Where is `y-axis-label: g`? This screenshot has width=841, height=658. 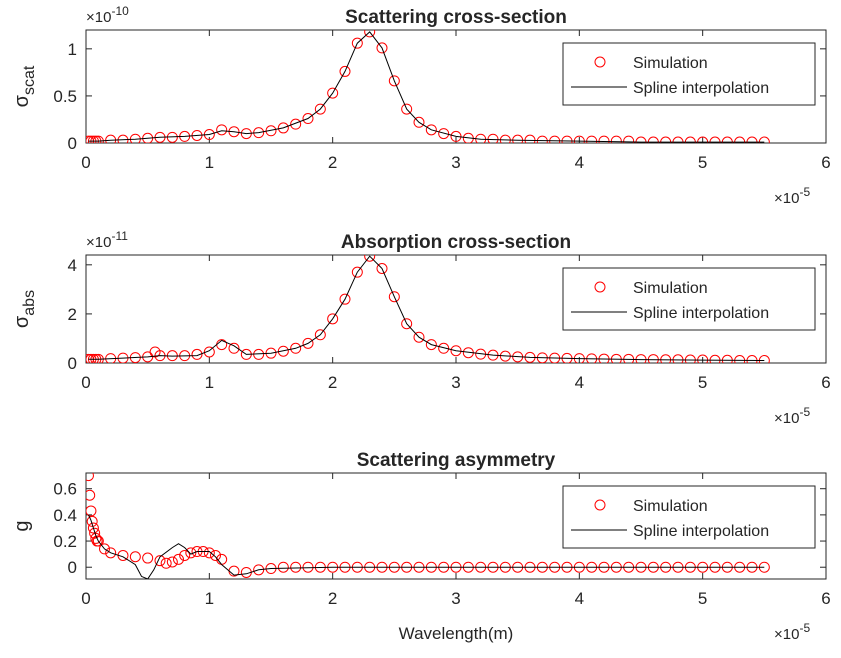
y-axis-label: g is located at coordinates (22, 525).